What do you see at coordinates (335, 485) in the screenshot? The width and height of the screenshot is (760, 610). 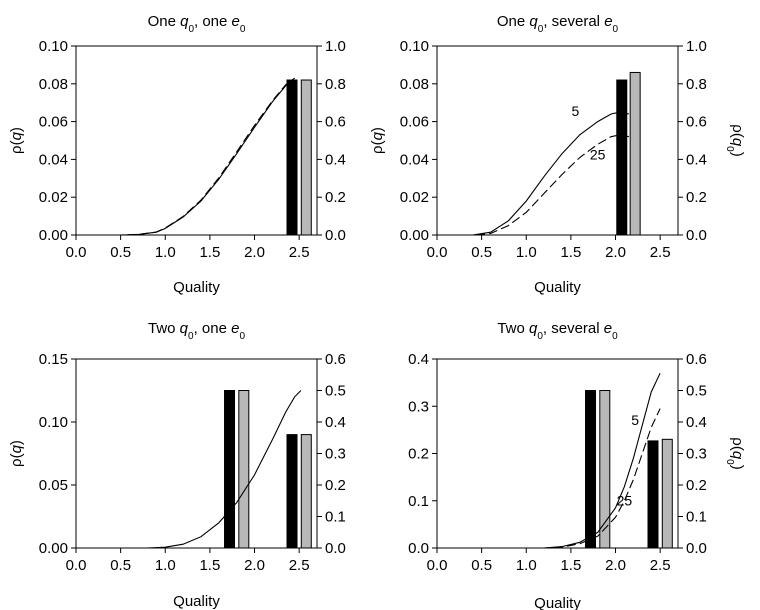 I see `y-right-tick-label: 0.2` at bounding box center [335, 485].